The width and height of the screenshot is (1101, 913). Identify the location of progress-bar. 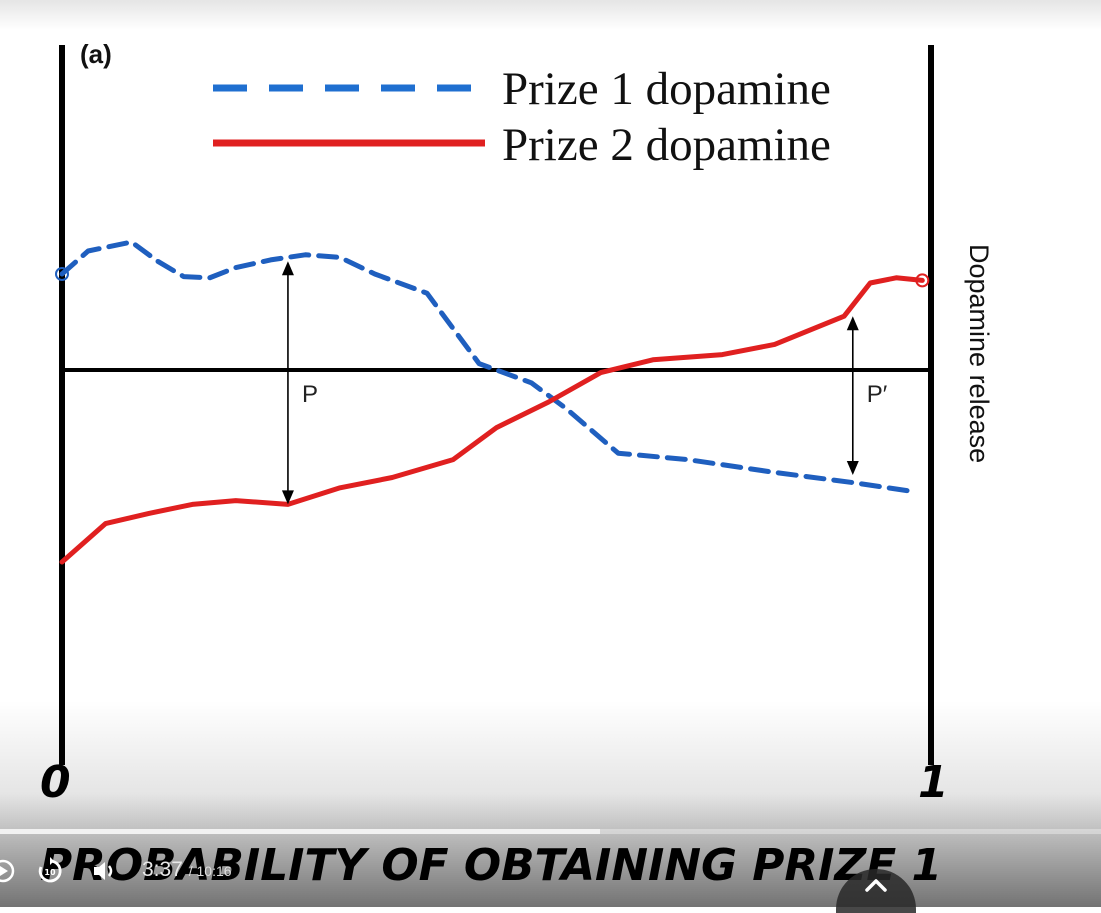
(550, 831).